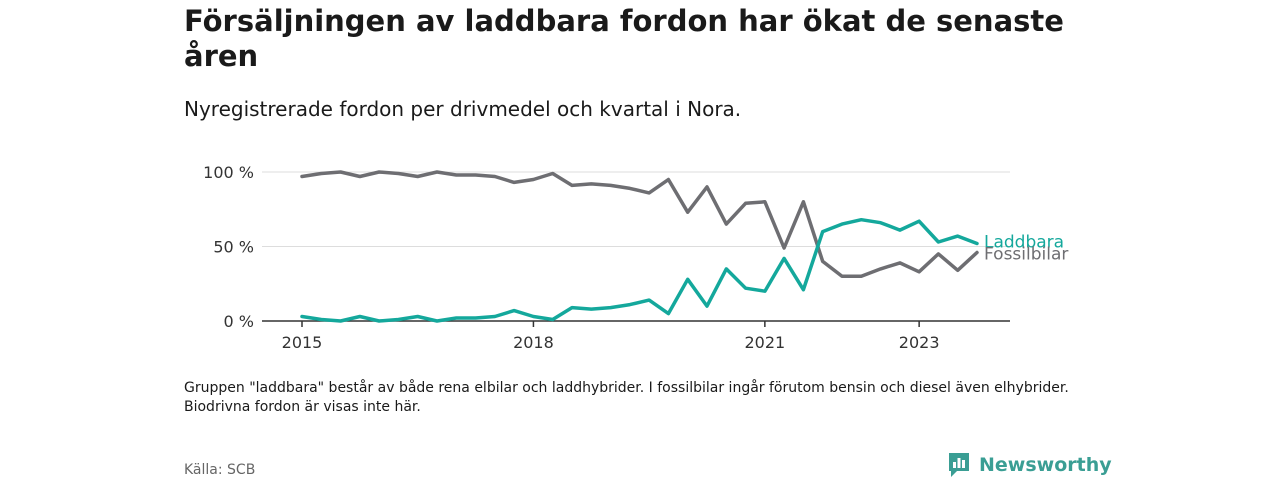 The image size is (1280, 480). What do you see at coordinates (636, 209) in the screenshot?
I see `grid-lines` at bounding box center [636, 209].